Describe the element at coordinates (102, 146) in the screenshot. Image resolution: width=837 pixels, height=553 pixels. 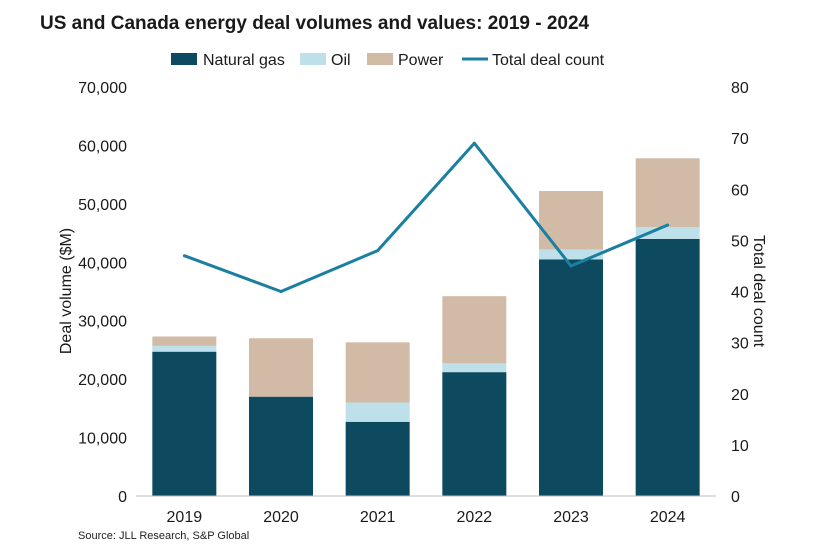
I see `y-tick-label: 60,000` at that location.